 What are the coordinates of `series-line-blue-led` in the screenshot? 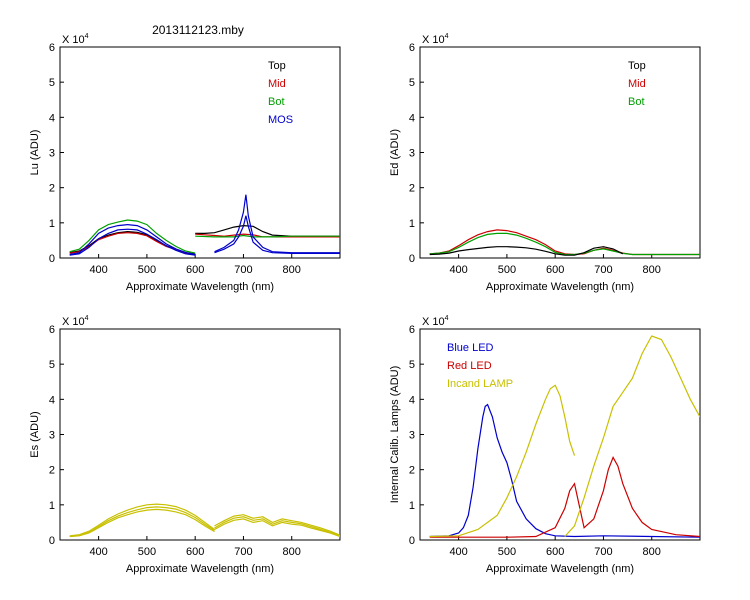 It's located at (564, 470).